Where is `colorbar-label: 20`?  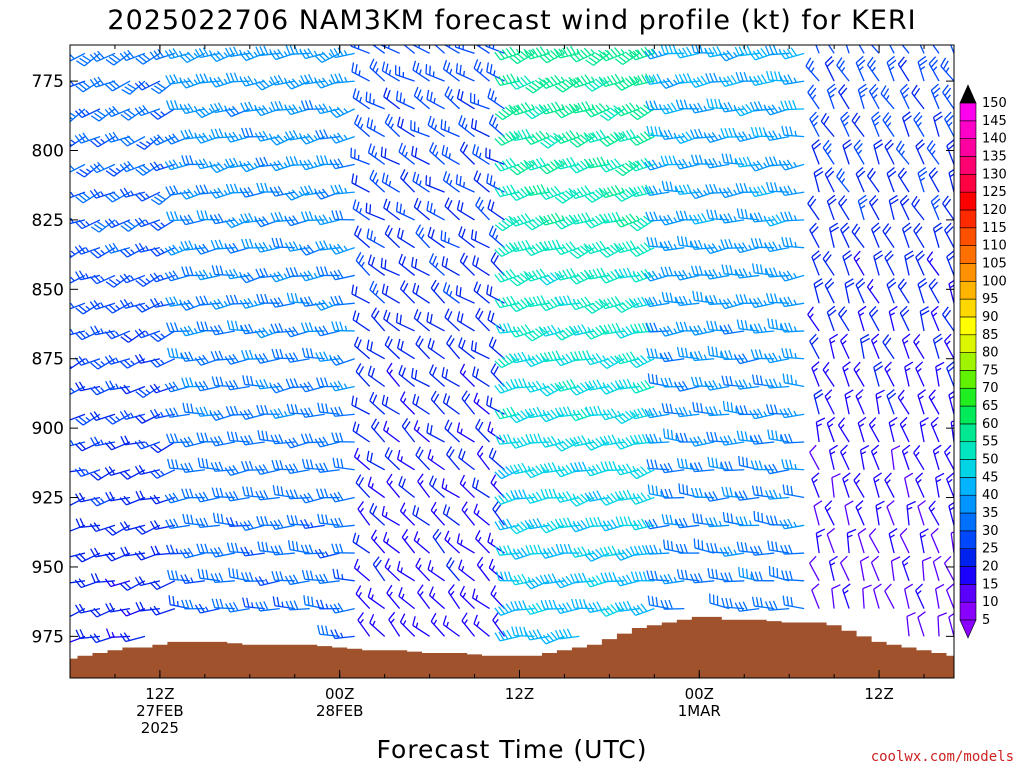
colorbar-label: 20 is located at coordinates (990, 567).